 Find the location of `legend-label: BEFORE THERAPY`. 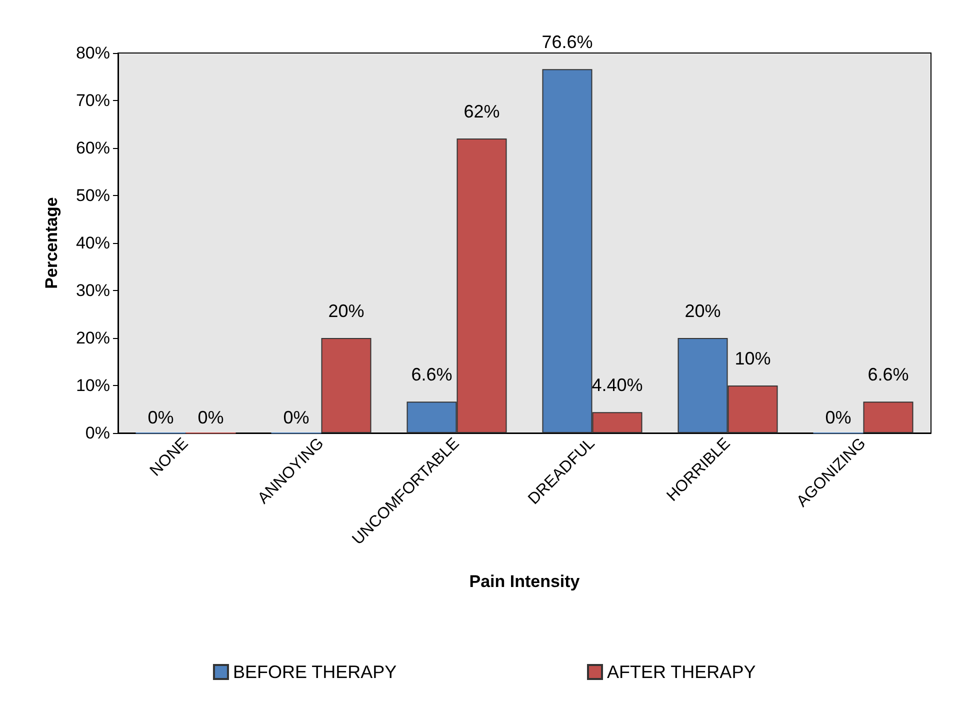

legend-label: BEFORE THERAPY is located at coordinates (314, 672).